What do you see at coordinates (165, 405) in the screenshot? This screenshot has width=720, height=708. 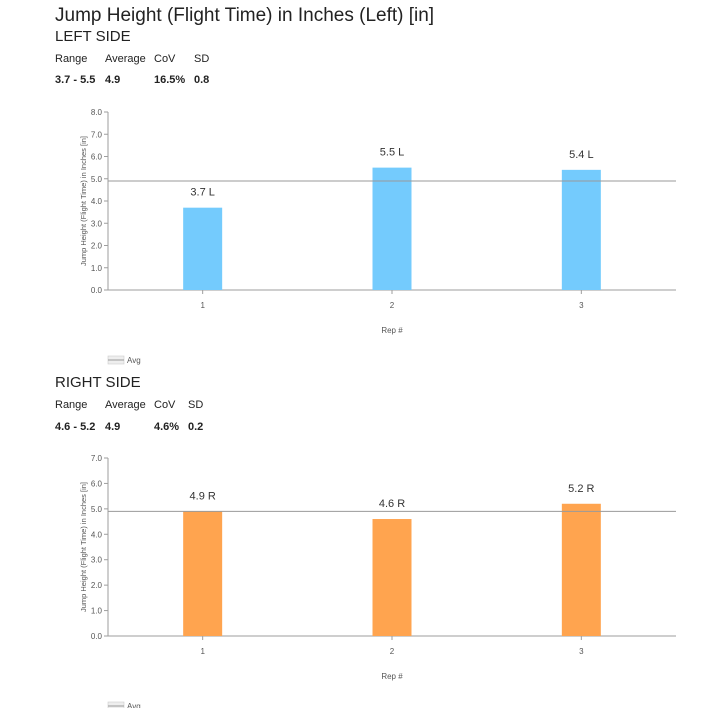 I see `right-cov-header: CoV` at bounding box center [165, 405].